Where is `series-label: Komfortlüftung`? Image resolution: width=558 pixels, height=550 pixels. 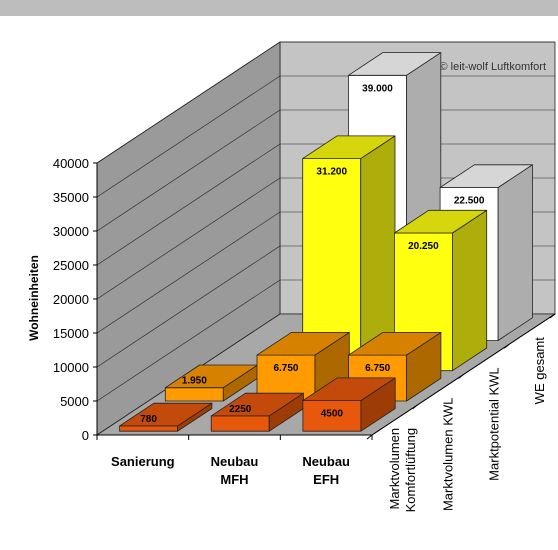 series-label: Komfortlüftung is located at coordinates (410, 470).